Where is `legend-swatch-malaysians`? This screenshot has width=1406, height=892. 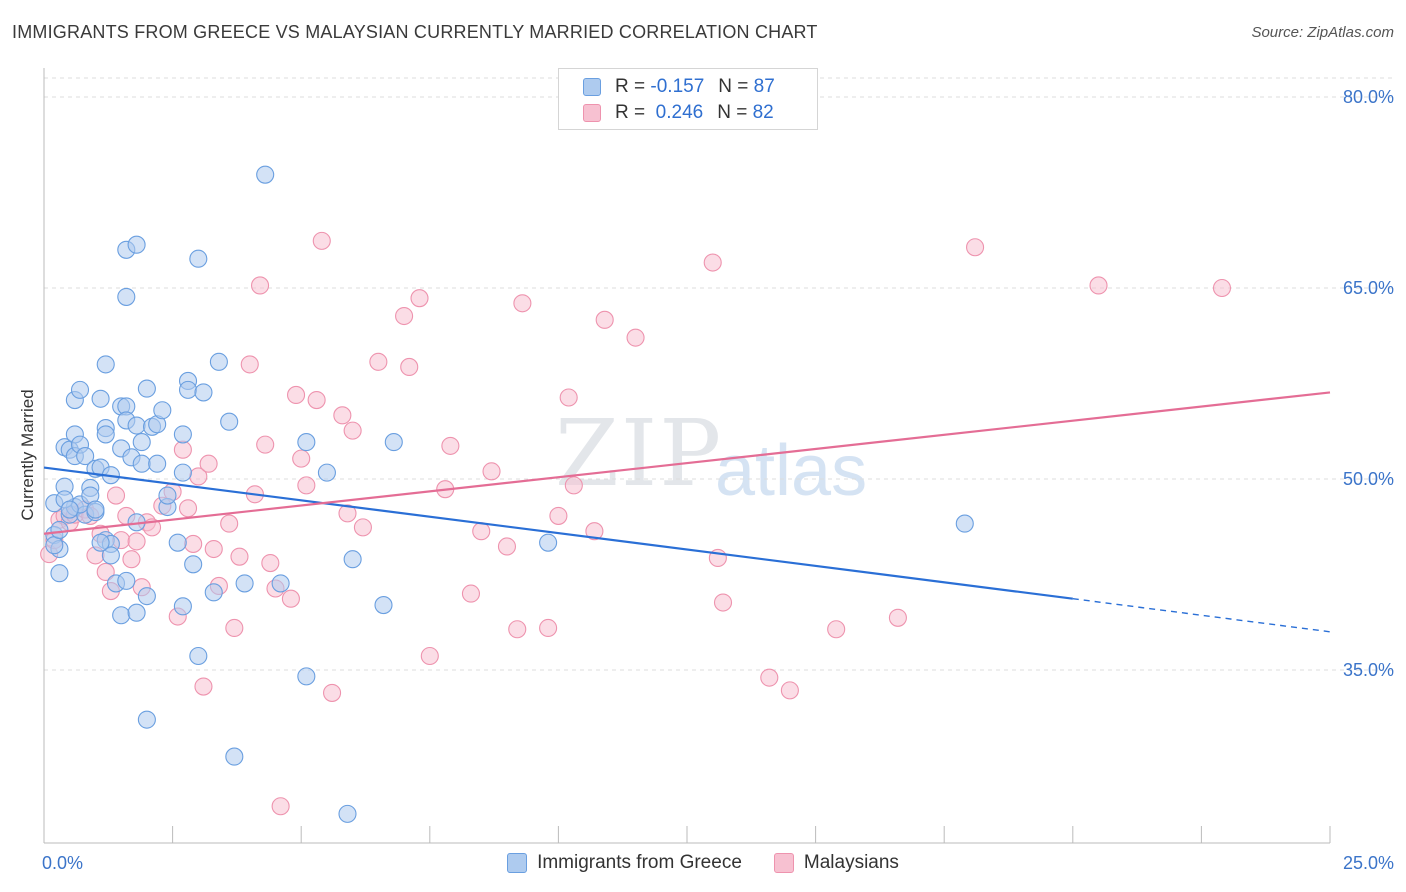
legend-swatch-malaysians is located at coordinates (592, 113).